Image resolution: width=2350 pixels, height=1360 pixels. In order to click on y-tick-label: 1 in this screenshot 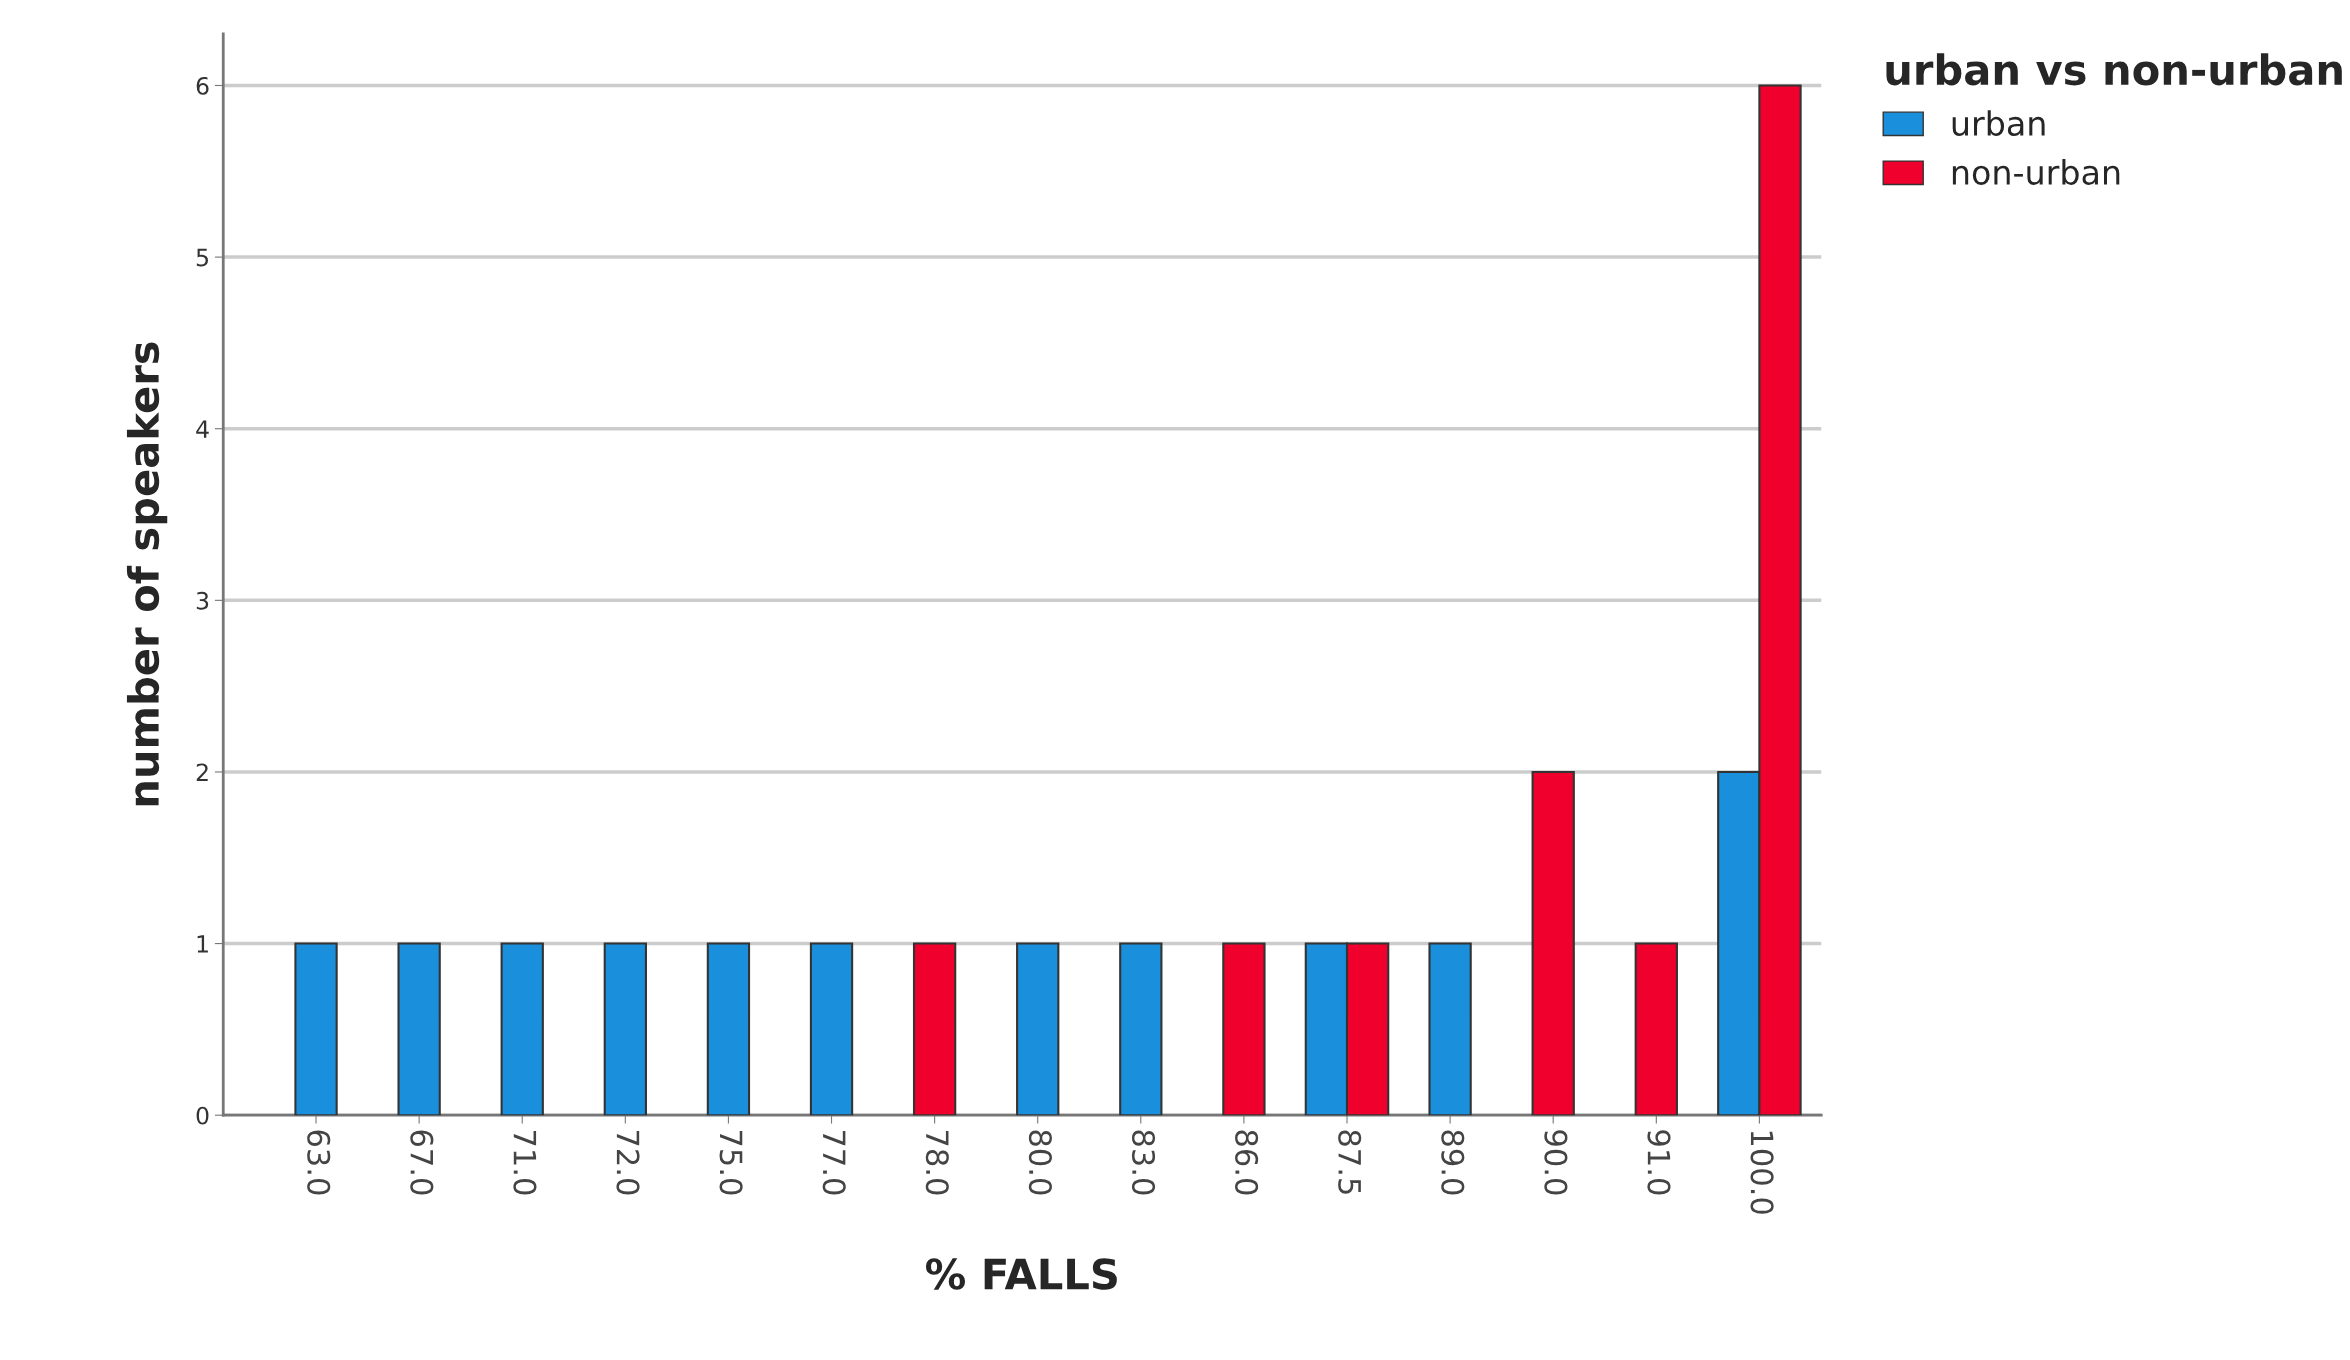, I will do `click(202, 944)`.